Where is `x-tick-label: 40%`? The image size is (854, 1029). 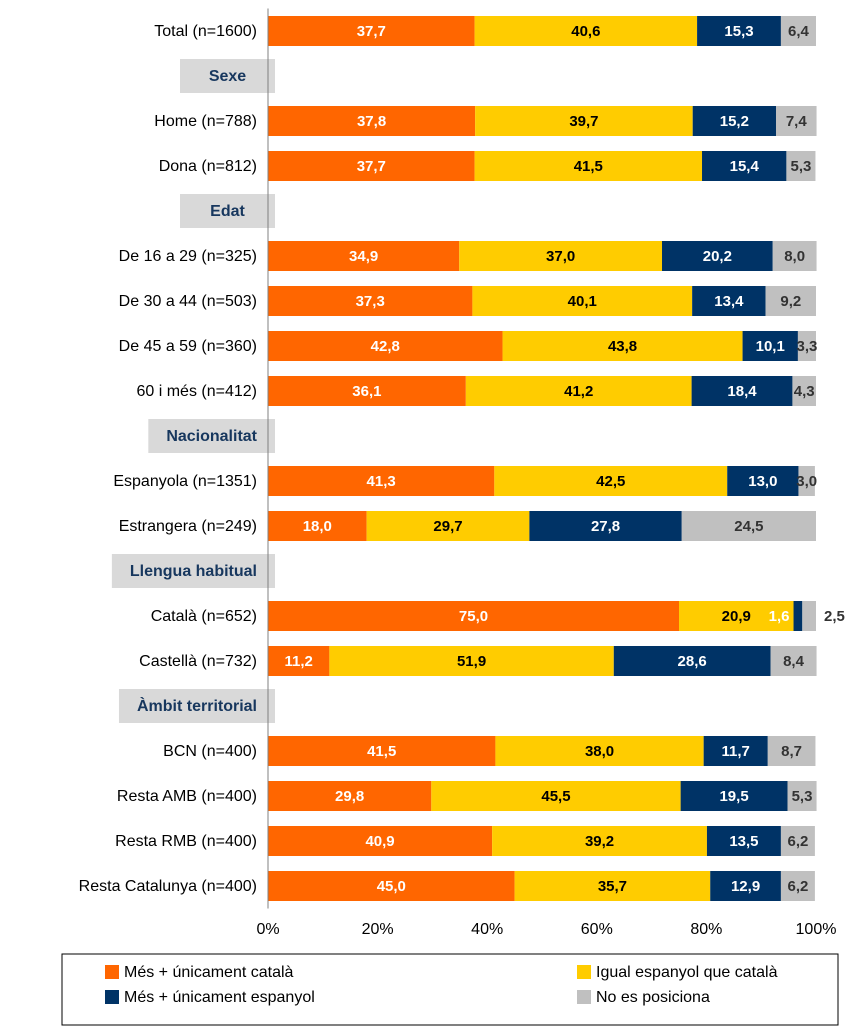 x-tick-label: 40% is located at coordinates (487, 929).